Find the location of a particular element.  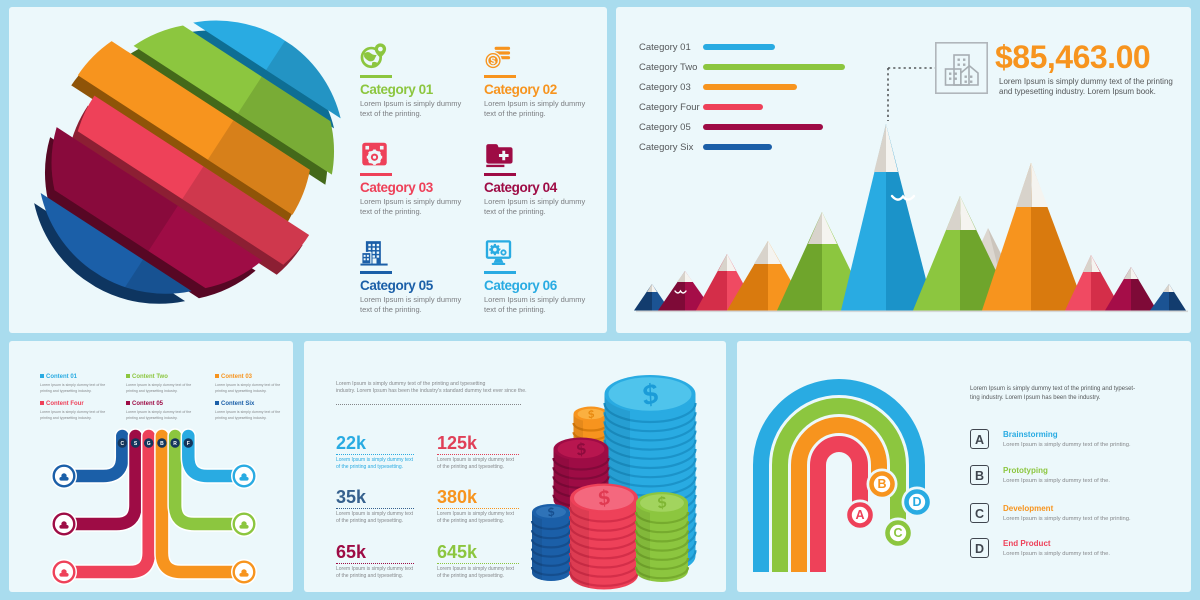

svg-text: G is located at coordinates (149, 444).